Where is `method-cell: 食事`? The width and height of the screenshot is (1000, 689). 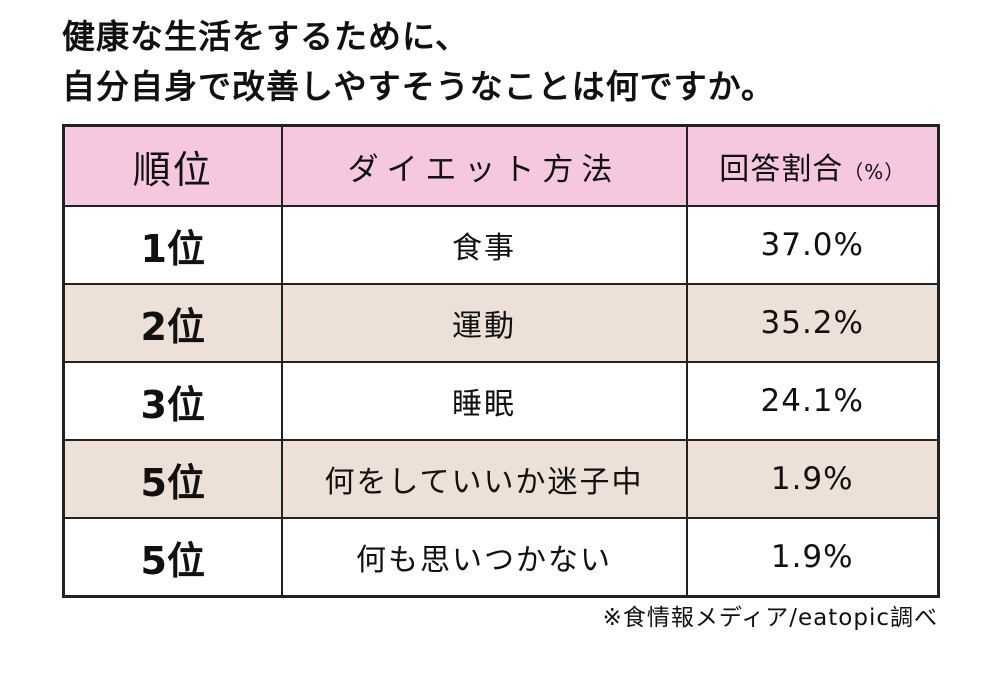 method-cell: 食事 is located at coordinates (484, 245).